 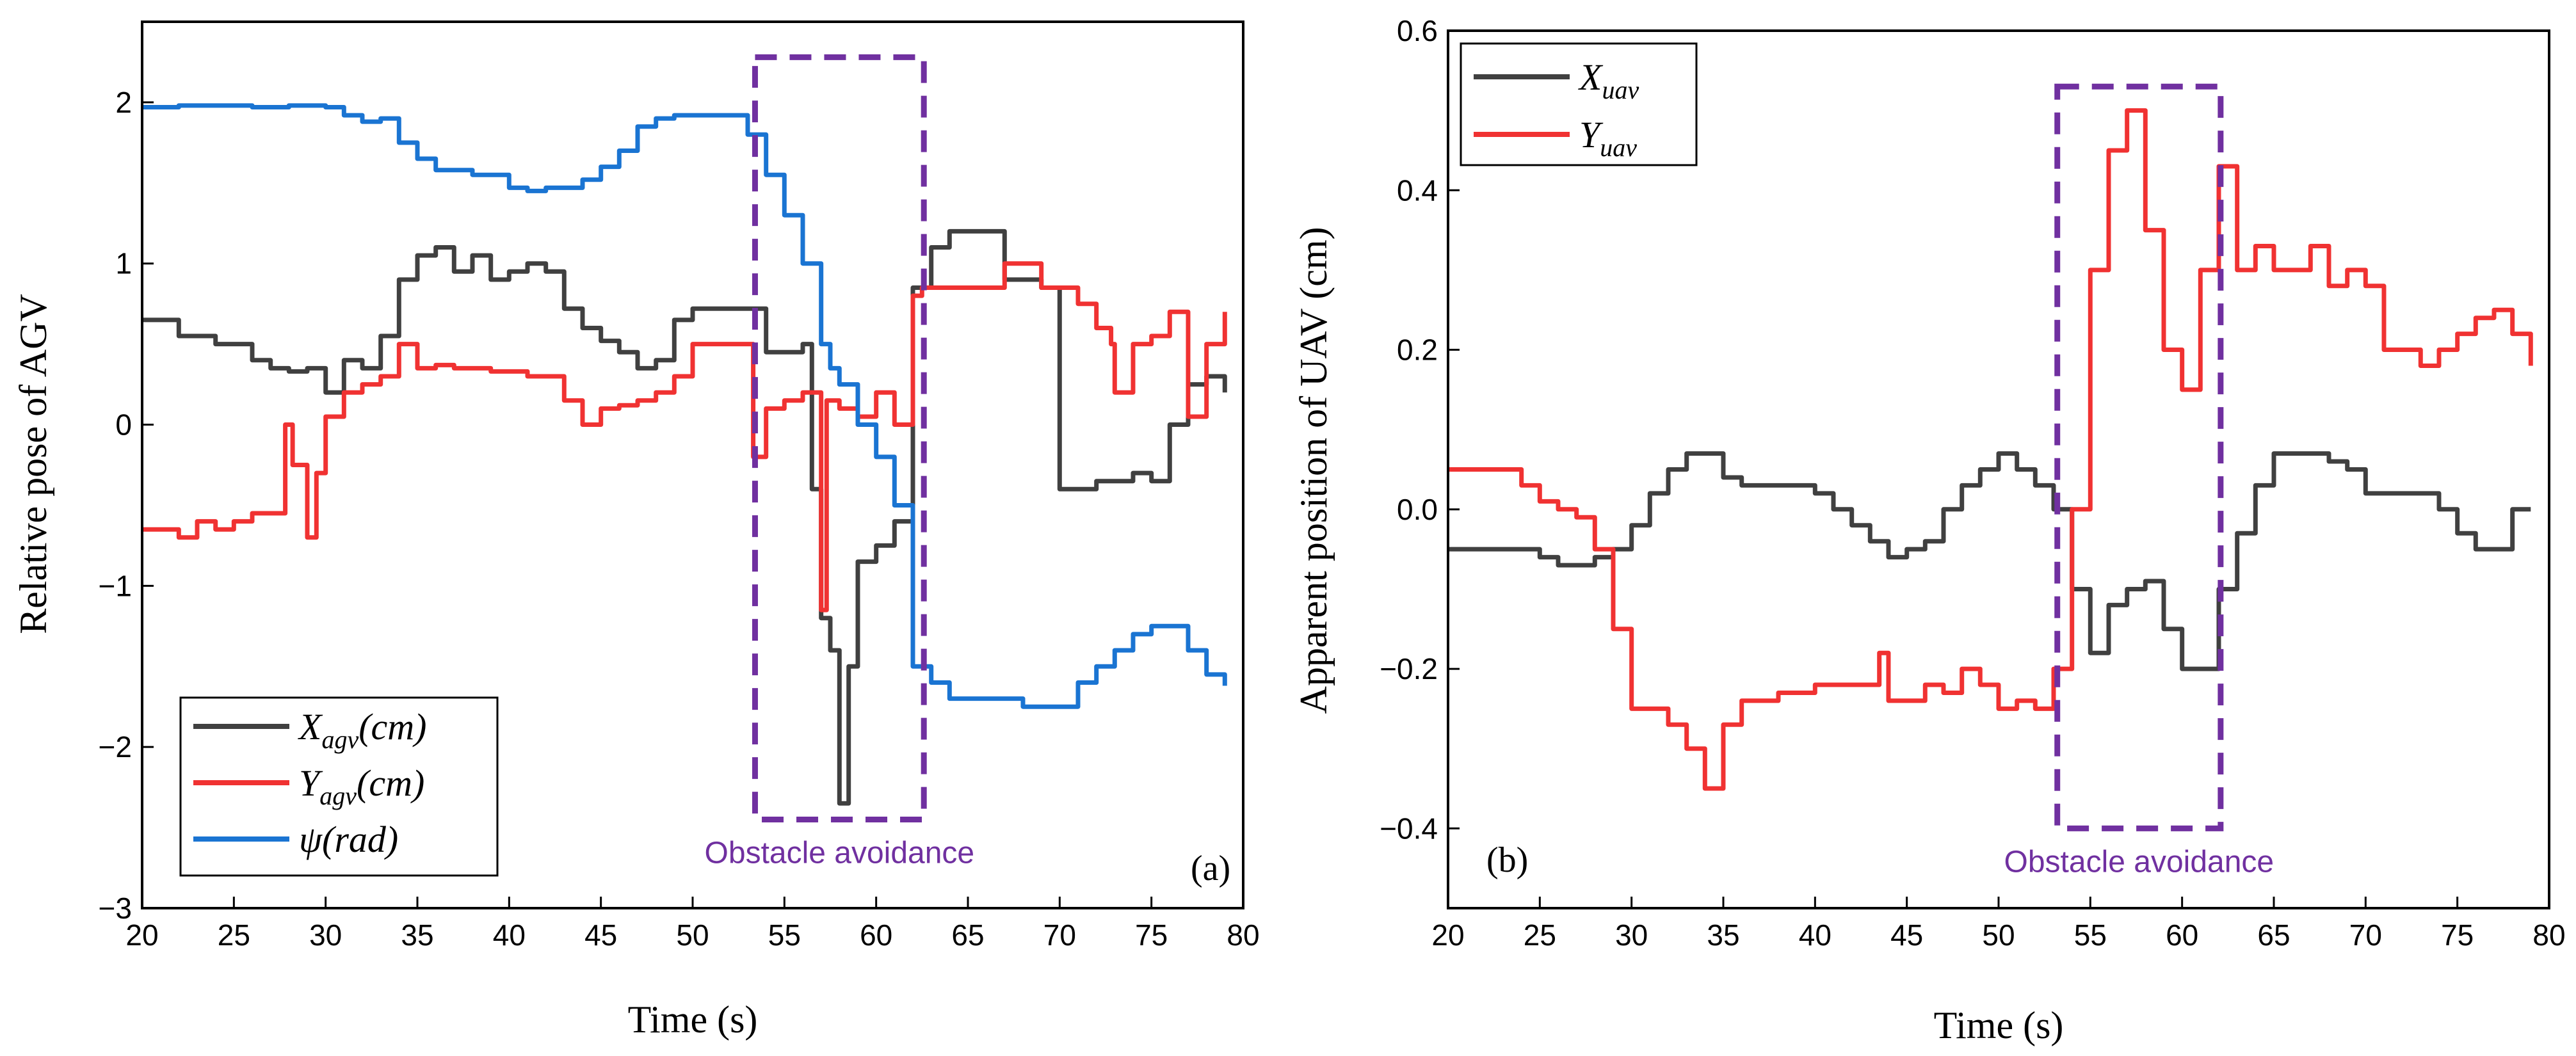 I want to click on panel-b-label: (b), so click(x=1507, y=860).